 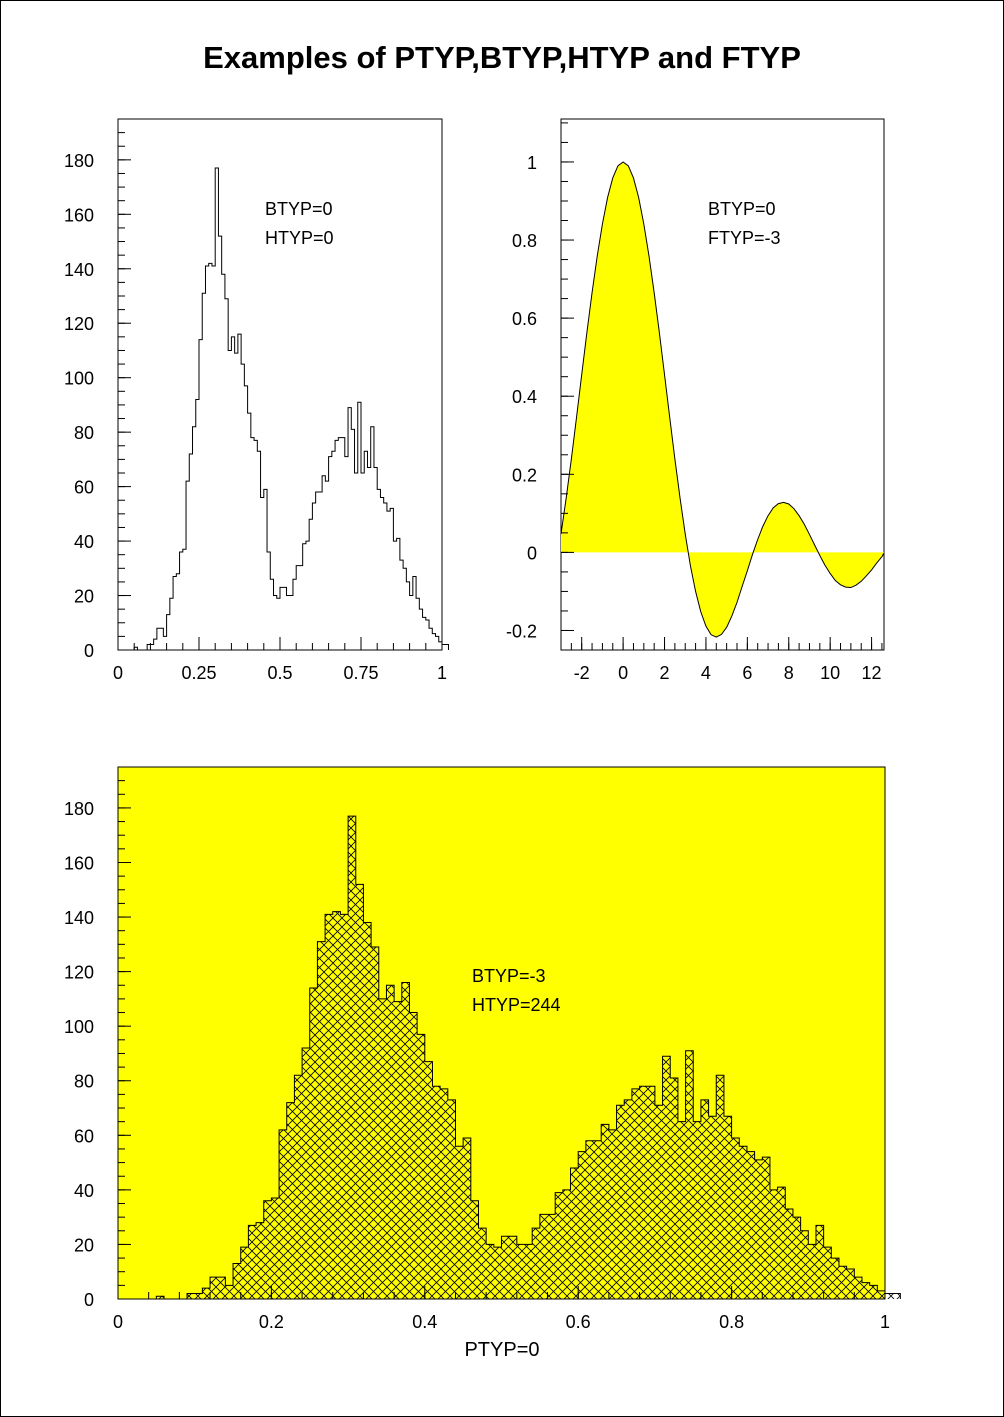 I want to click on y-tick-label: 0.4, so click(x=524, y=397).